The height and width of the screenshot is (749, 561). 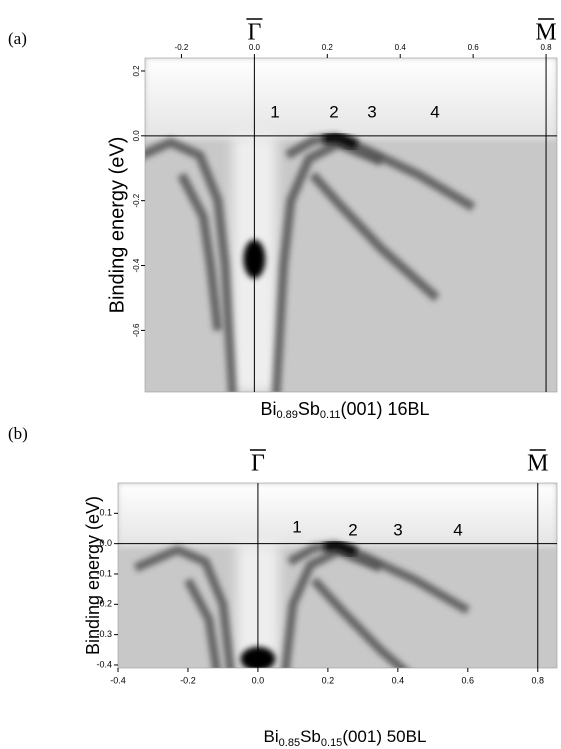 I want to click on y-tick-label: -0.6, so click(x=136, y=330).